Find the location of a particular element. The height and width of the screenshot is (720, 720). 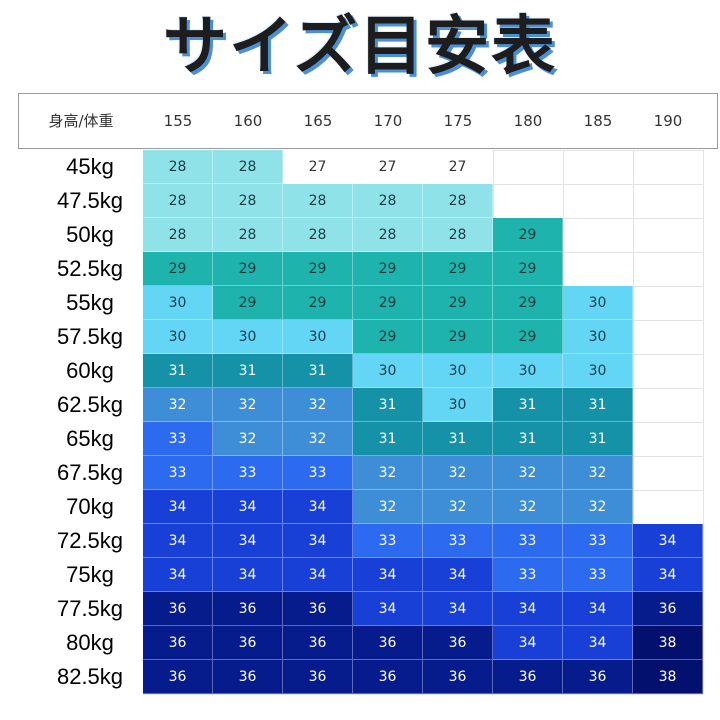

column-header: 190 is located at coordinates (668, 121).